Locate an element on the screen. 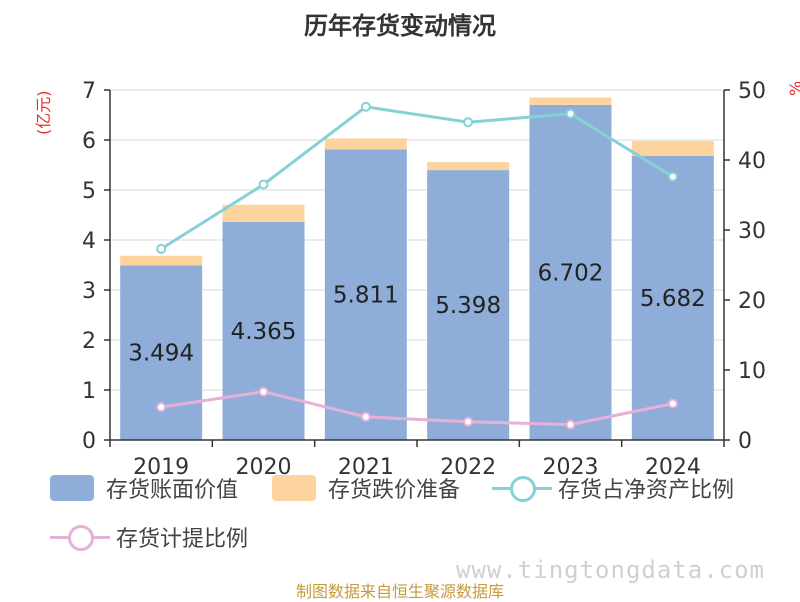 This screenshot has height=602, width=800. bar-value-label: 4.365 is located at coordinates (264, 332).